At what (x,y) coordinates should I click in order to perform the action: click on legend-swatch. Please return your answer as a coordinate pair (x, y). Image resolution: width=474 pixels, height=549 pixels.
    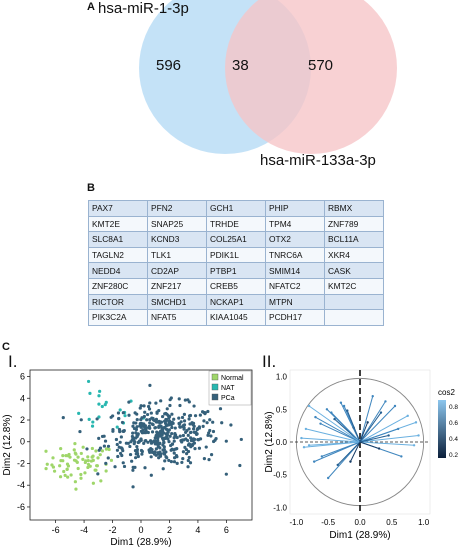
    Looking at the image, I should click on (215, 387).